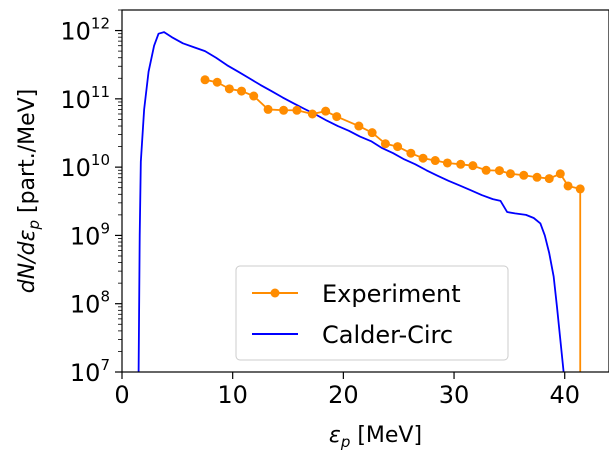 The height and width of the screenshot is (453, 609). I want to click on y-axis-expression: dN/dε, so click(27, 261).